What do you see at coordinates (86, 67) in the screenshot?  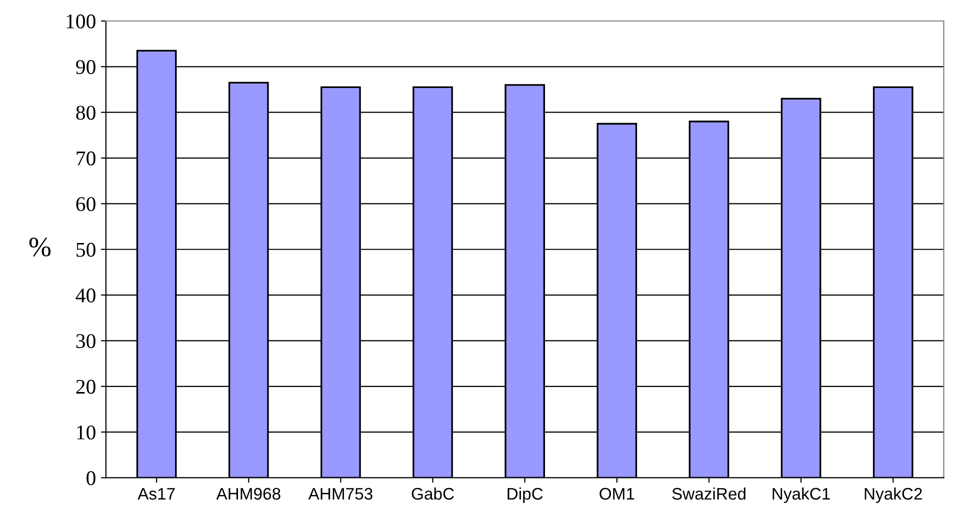 I see `y-tick-label: 90` at bounding box center [86, 67].